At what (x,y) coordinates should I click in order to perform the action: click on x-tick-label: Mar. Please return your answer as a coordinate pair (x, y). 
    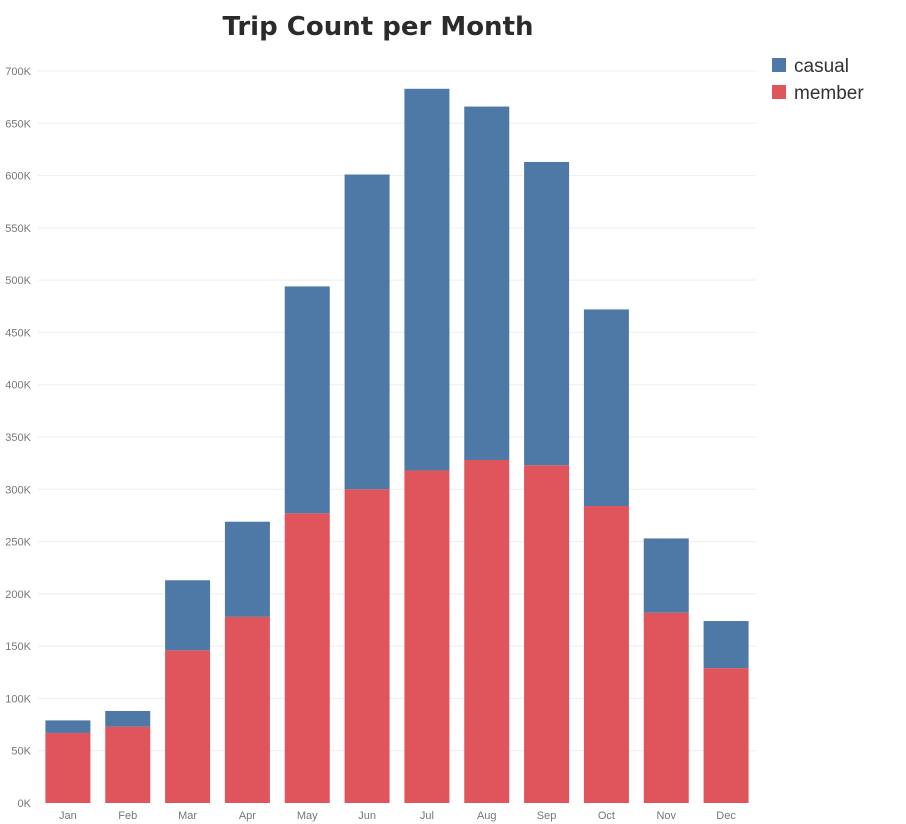
    Looking at the image, I should click on (187, 816).